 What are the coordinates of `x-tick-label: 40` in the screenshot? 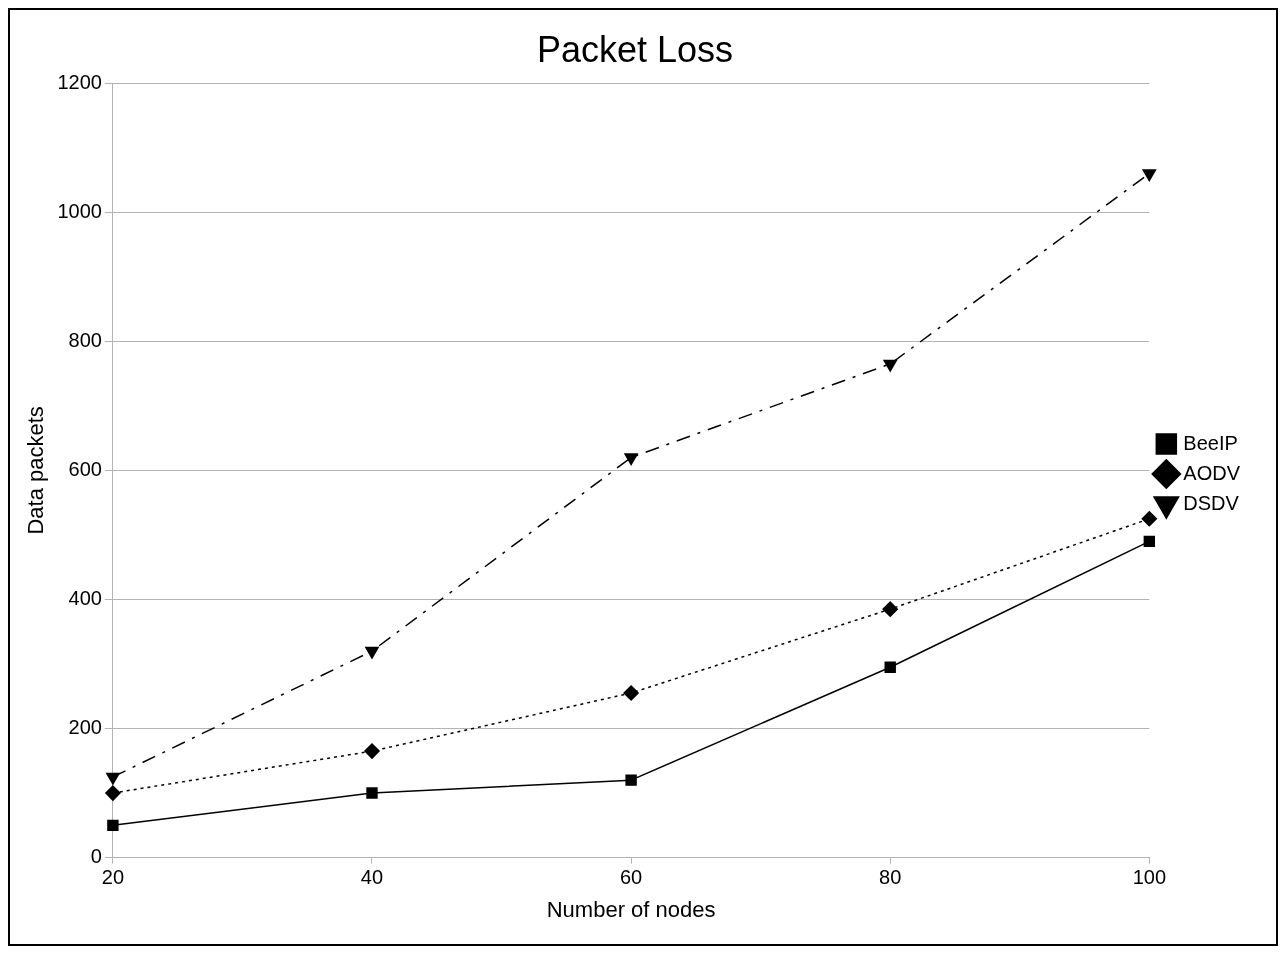 It's located at (372, 877).